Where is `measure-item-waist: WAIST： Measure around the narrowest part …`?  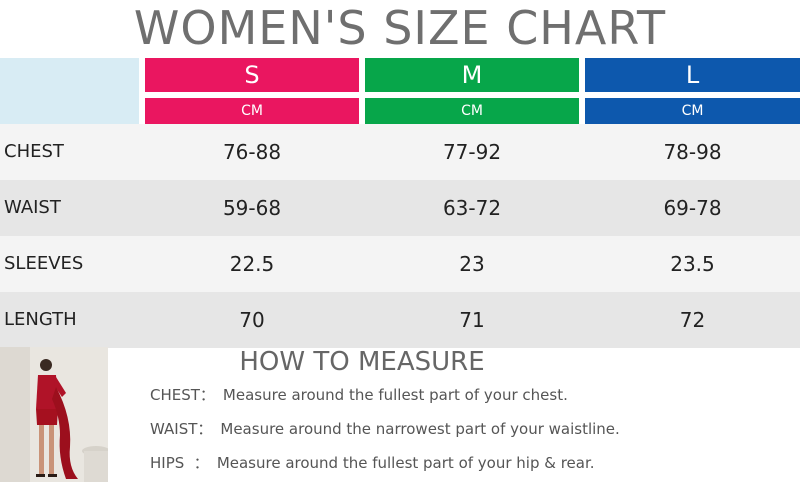
measure-item-waist: WAIST： Measure around the narrowest part … is located at coordinates (385, 429).